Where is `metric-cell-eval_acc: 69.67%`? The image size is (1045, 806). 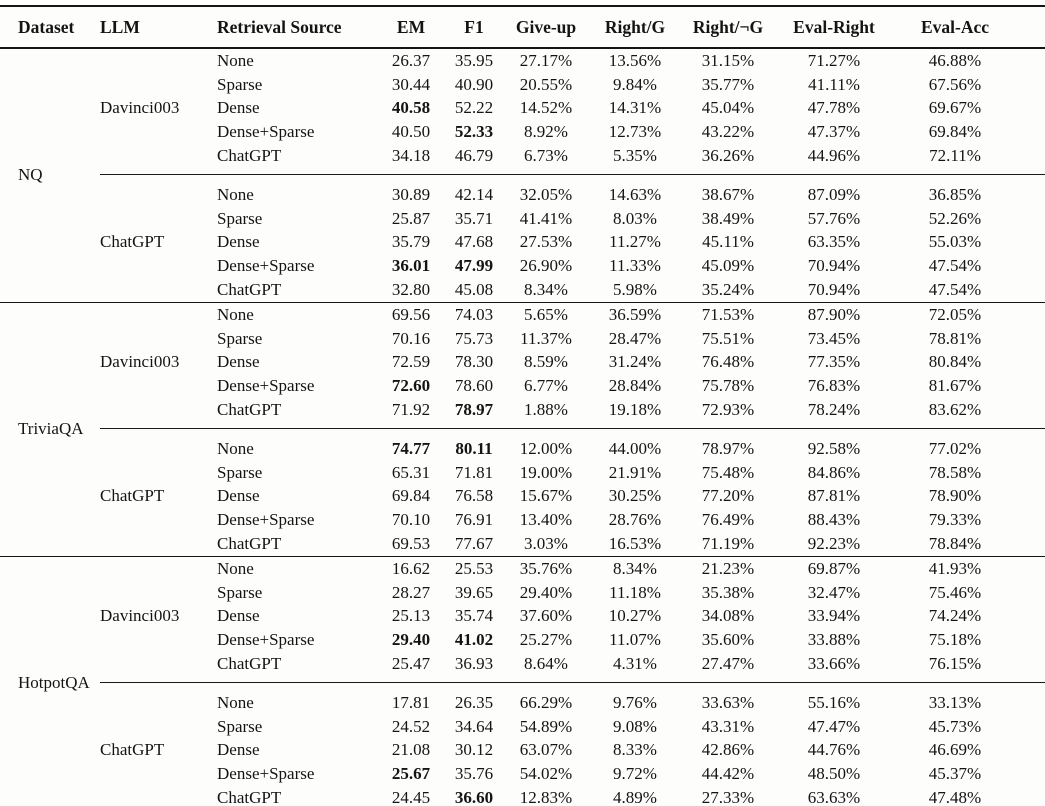
metric-cell-eval_acc: 69.67% is located at coordinates (955, 108).